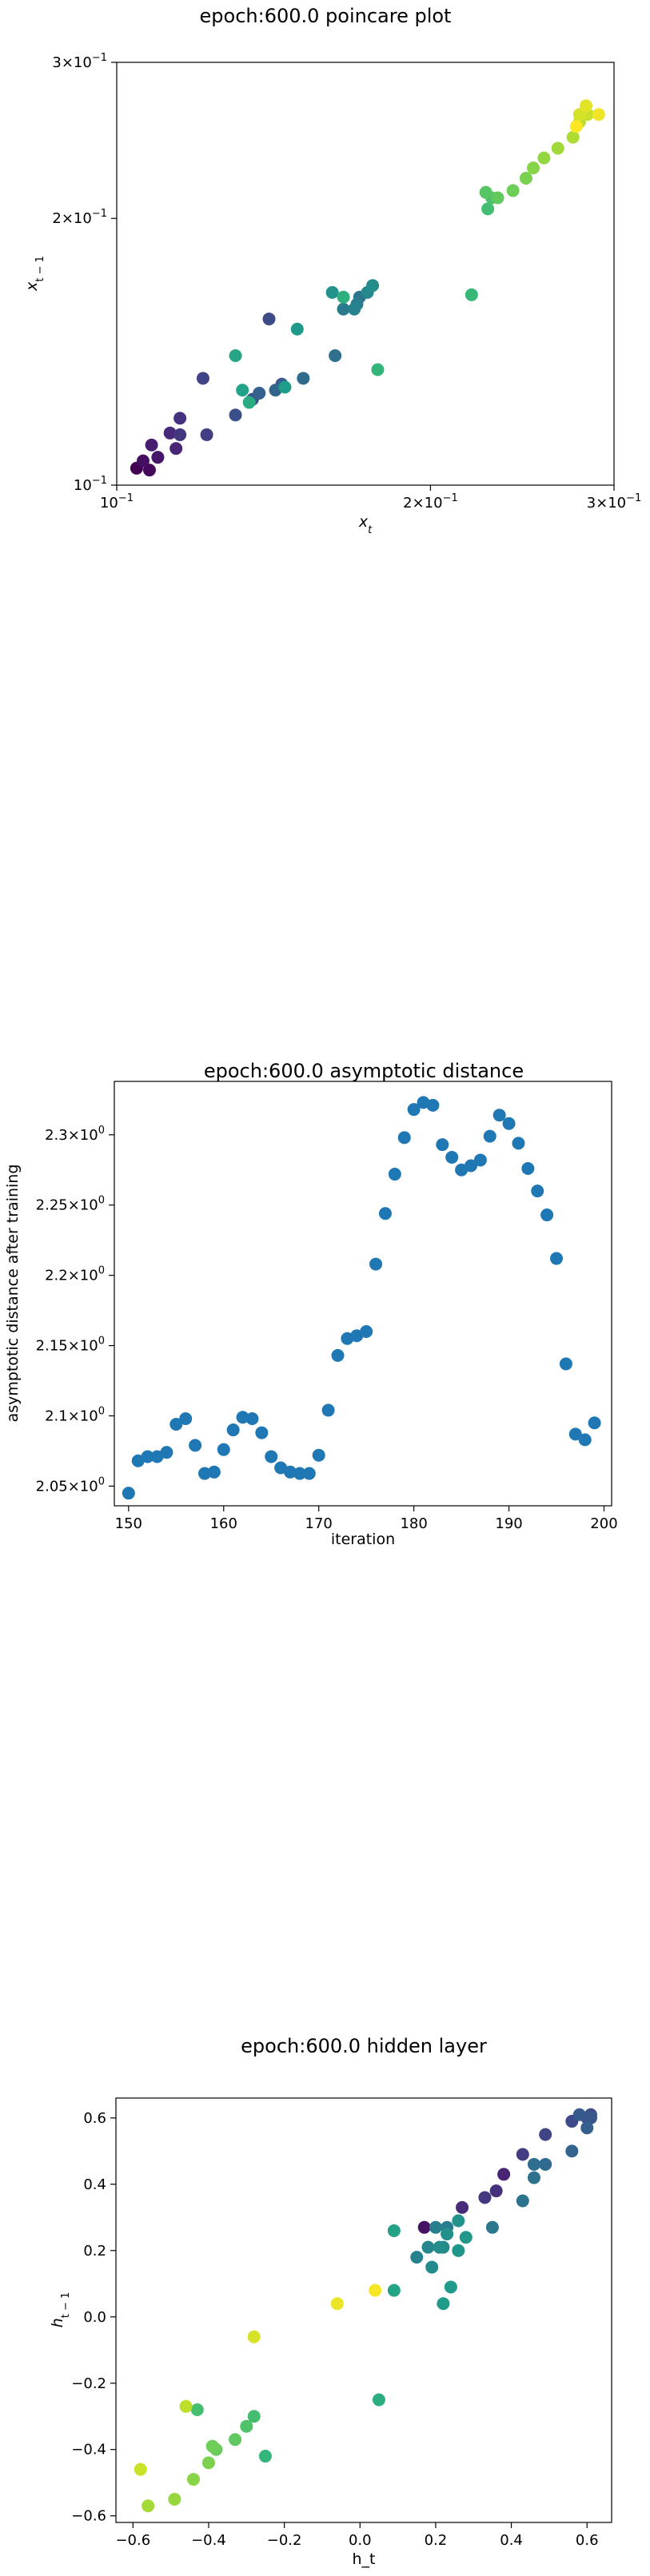  What do you see at coordinates (117, 502) in the screenshot?
I see `tick-label: 10−1` at bounding box center [117, 502].